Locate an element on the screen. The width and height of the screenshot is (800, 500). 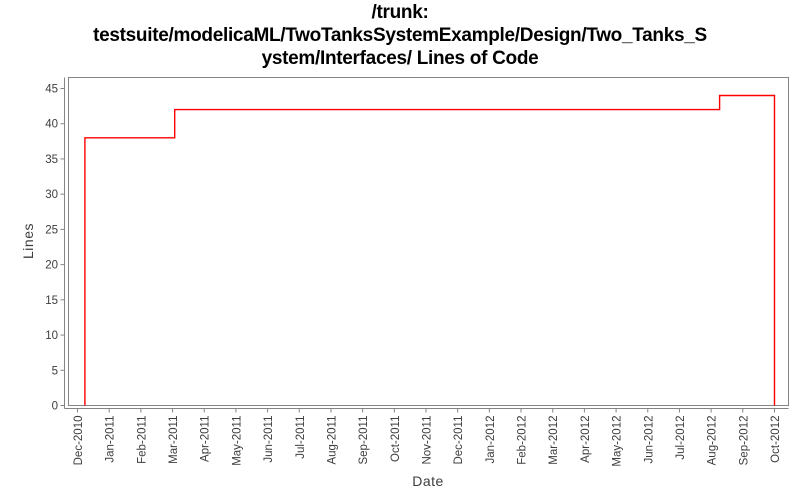
y-tick-label: 40 is located at coordinates (51, 125).